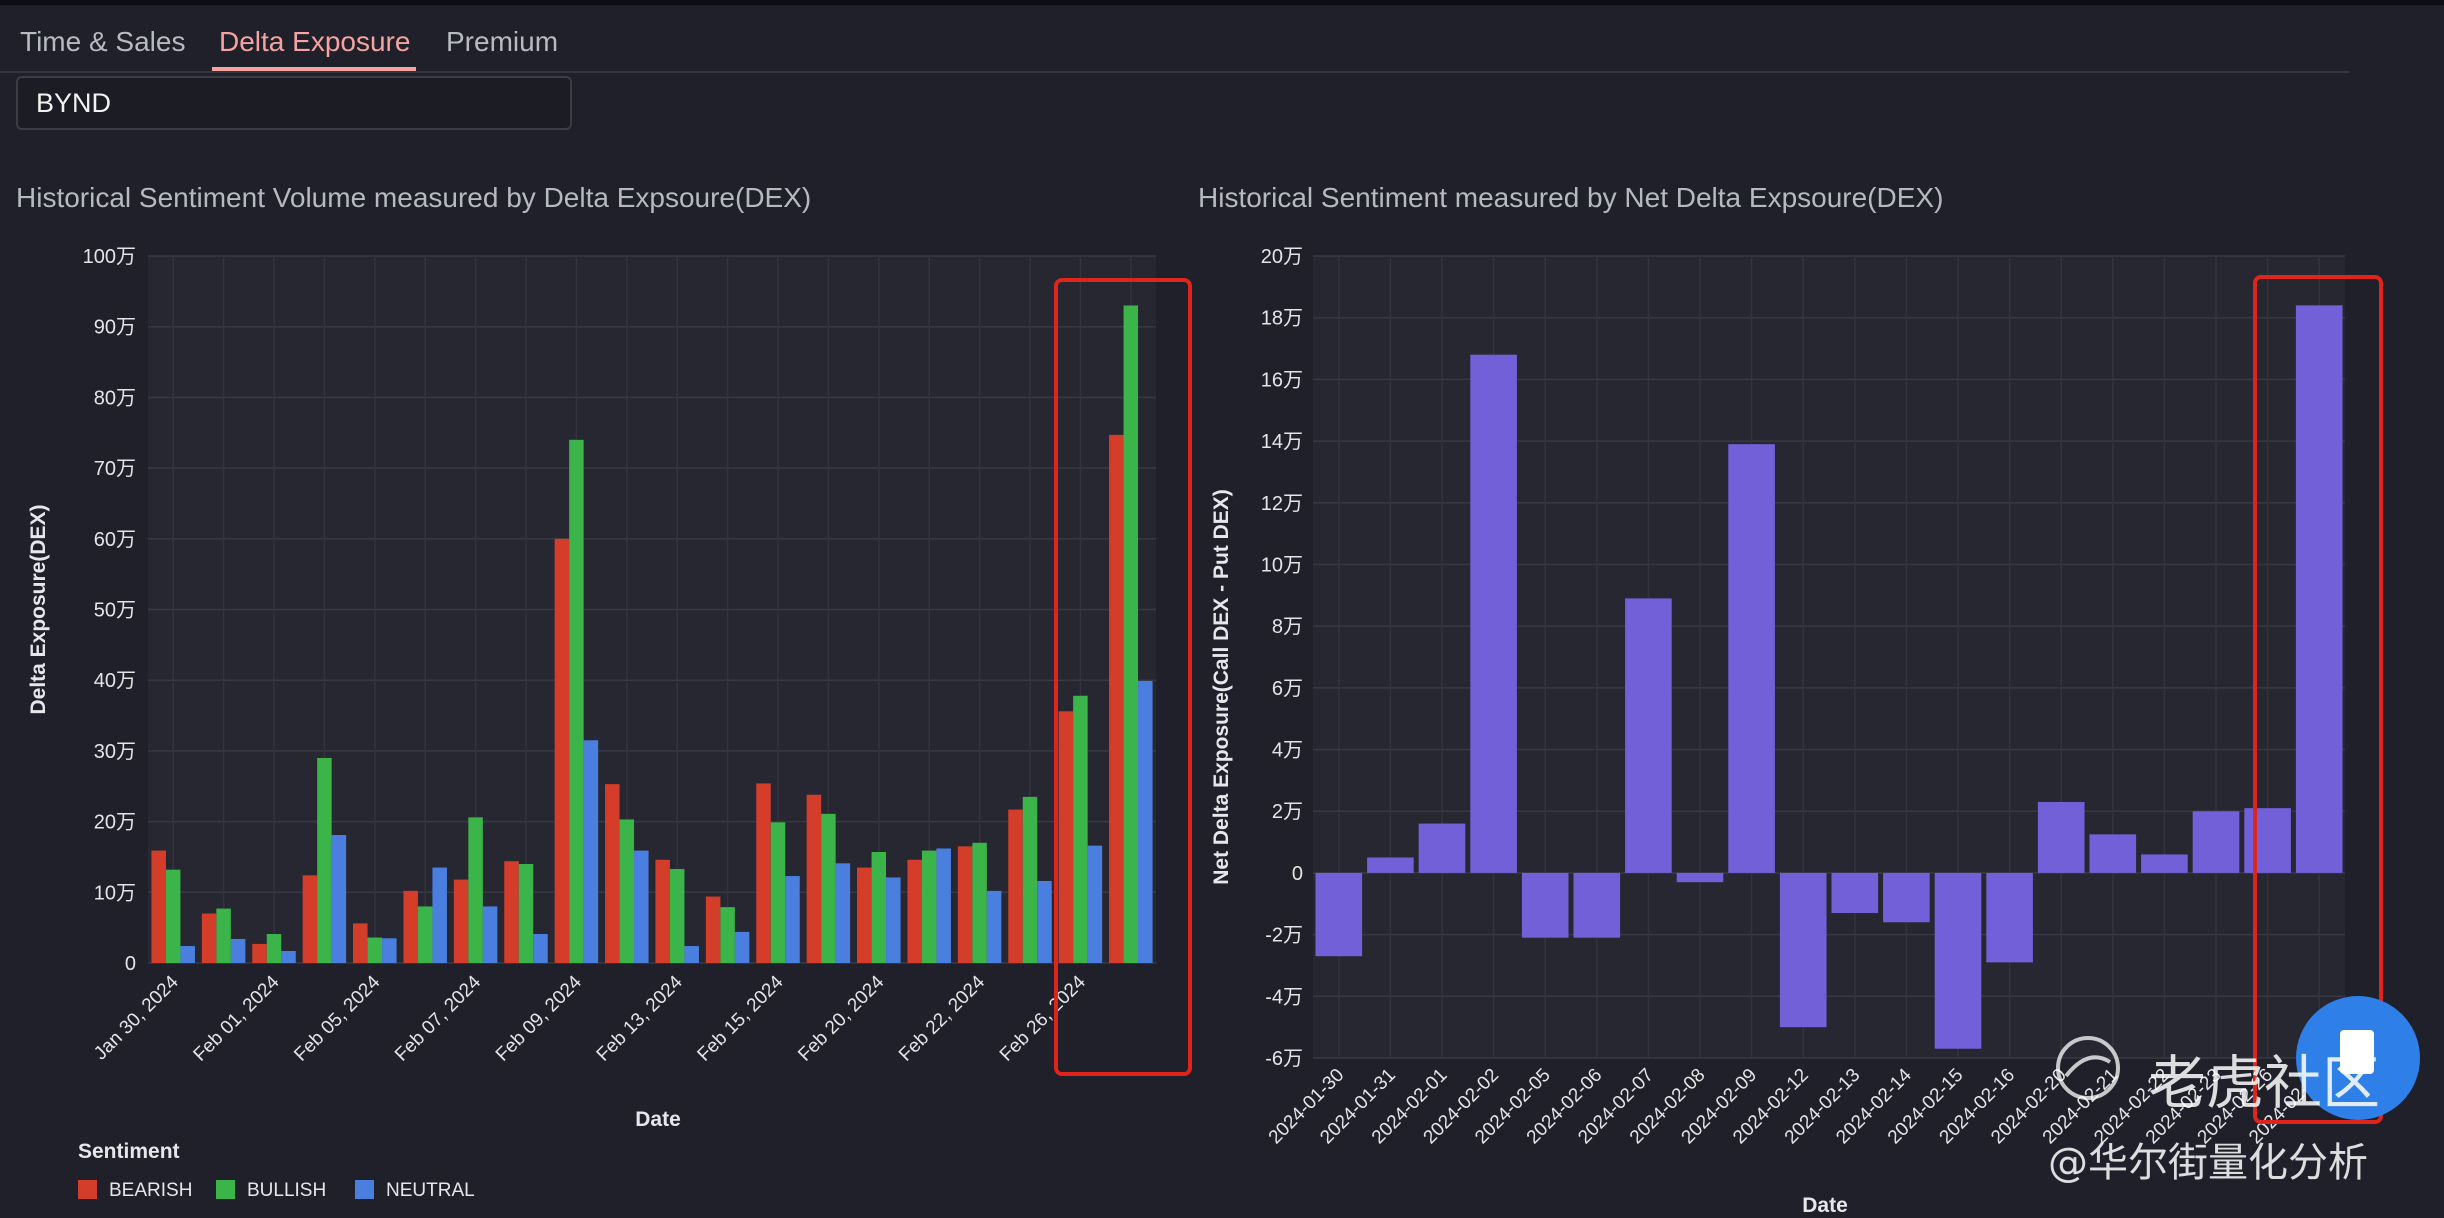 This screenshot has width=2444, height=1218. What do you see at coordinates (136, 1017) in the screenshot?
I see `left-xtick-label: Jan 30, 2024` at bounding box center [136, 1017].